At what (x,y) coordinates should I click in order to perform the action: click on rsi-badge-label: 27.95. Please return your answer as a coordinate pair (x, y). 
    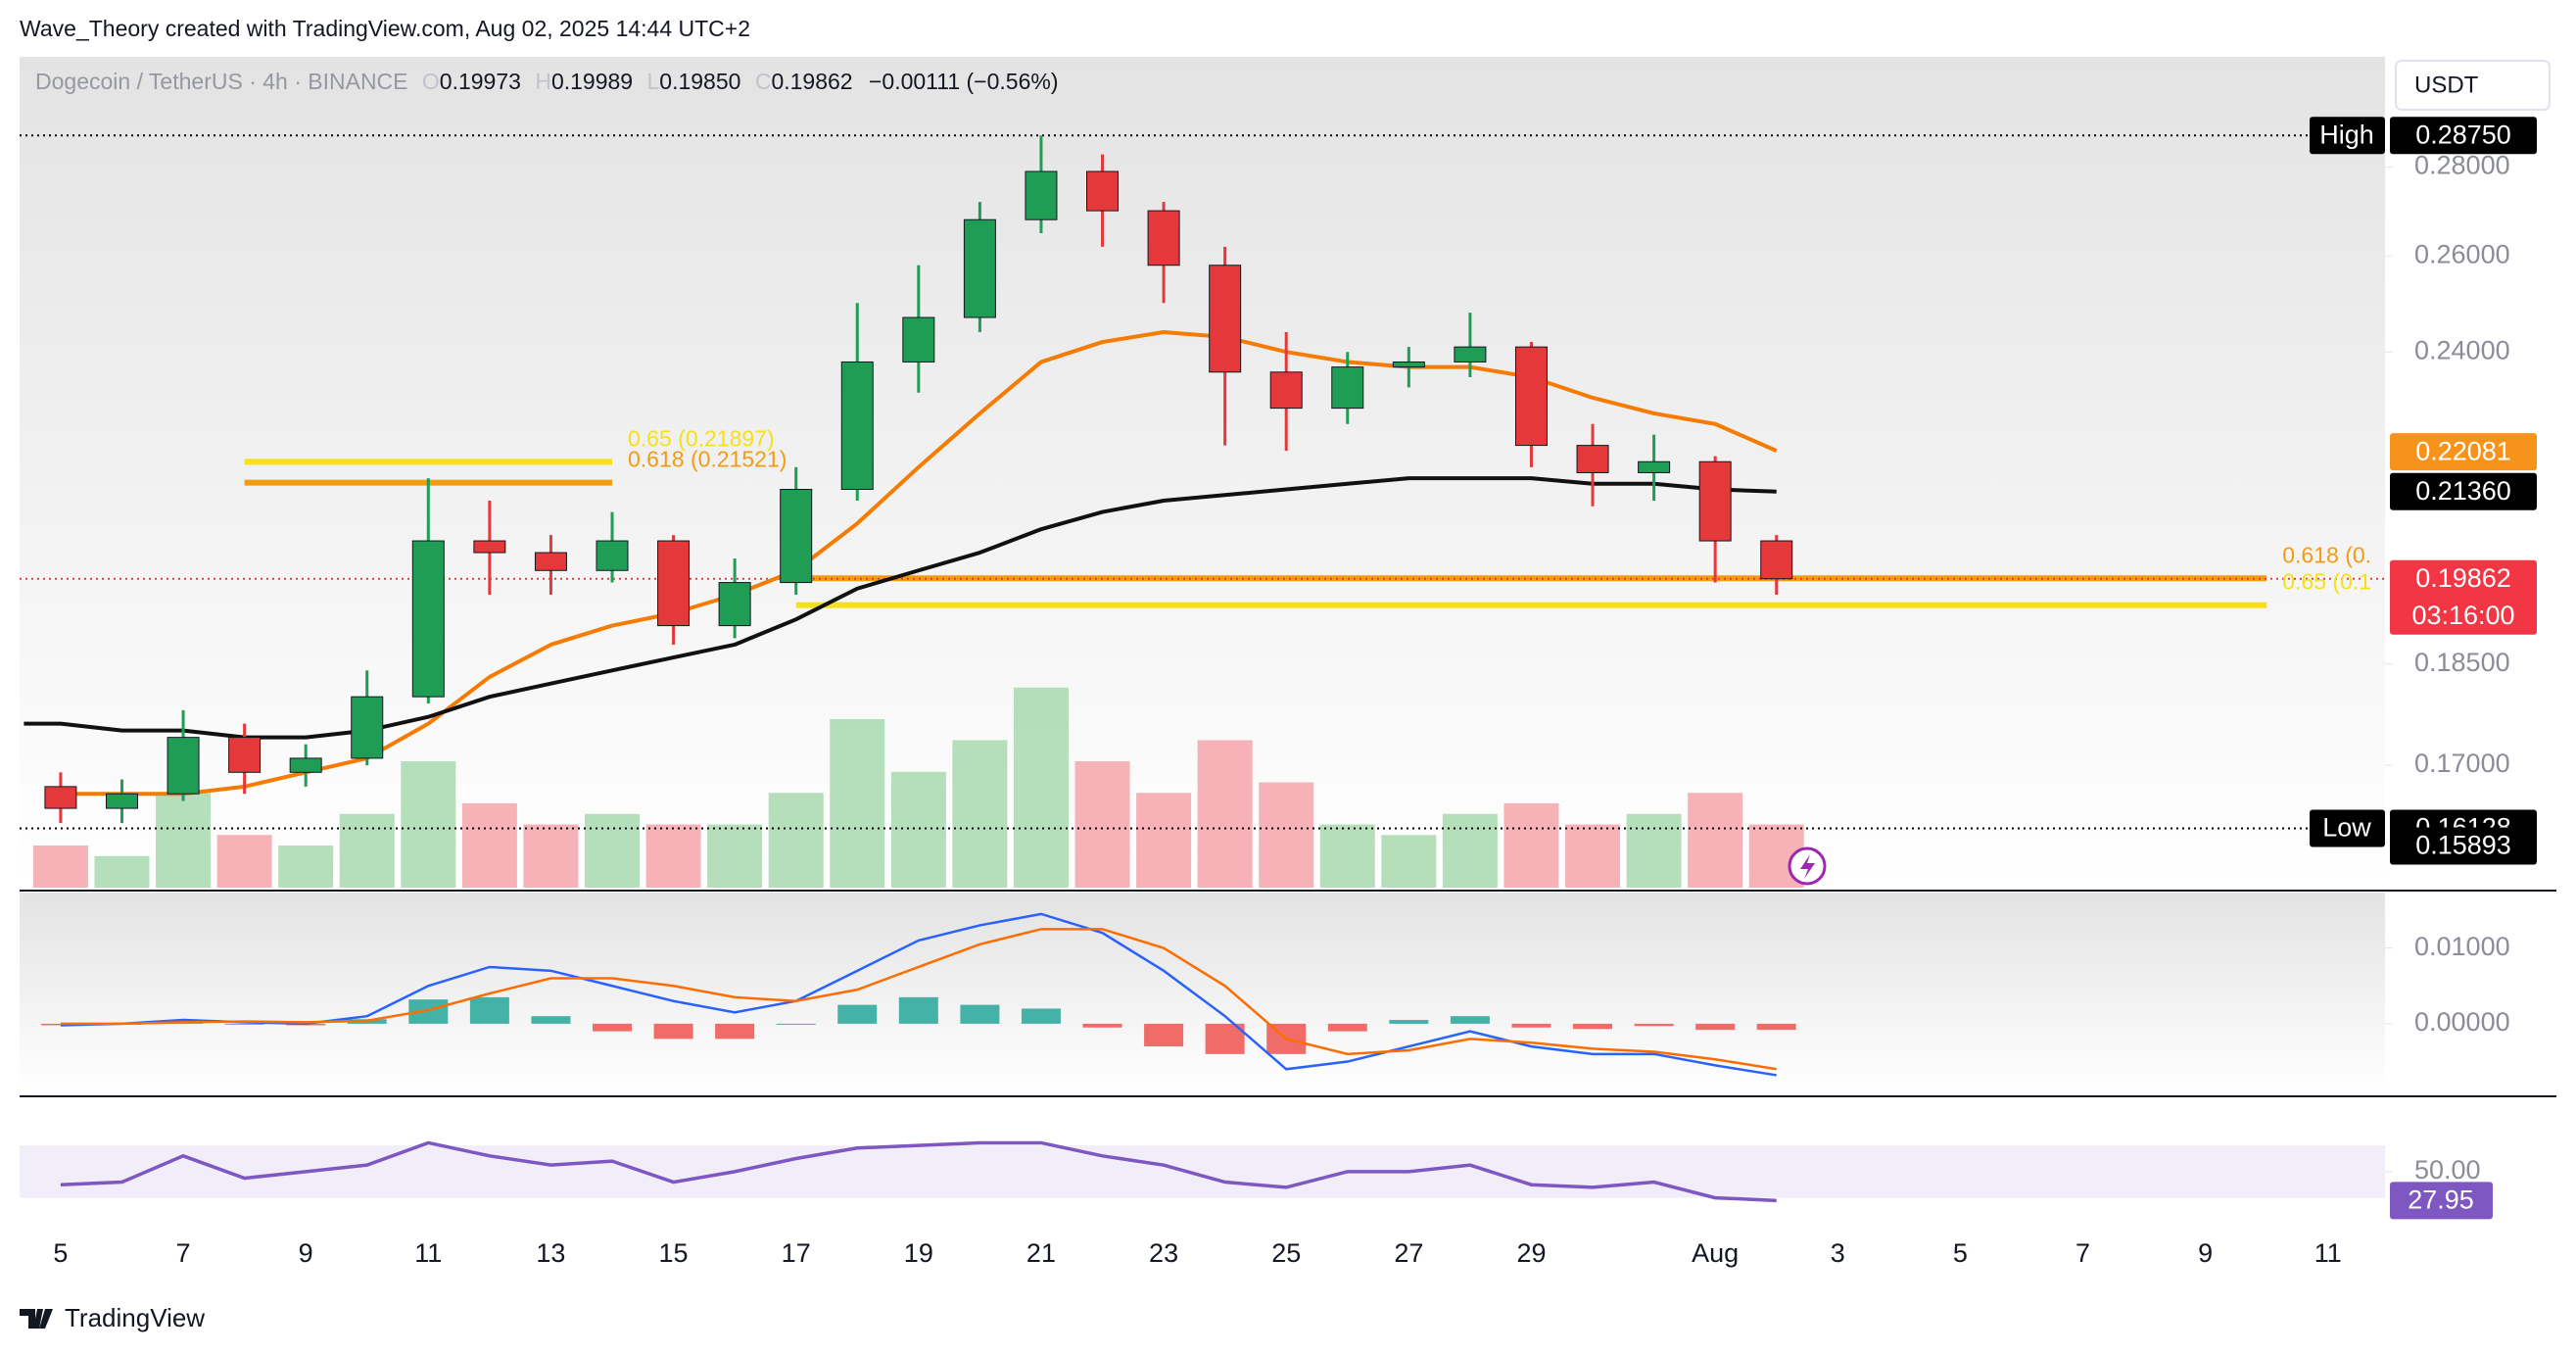
    Looking at the image, I should click on (2441, 1199).